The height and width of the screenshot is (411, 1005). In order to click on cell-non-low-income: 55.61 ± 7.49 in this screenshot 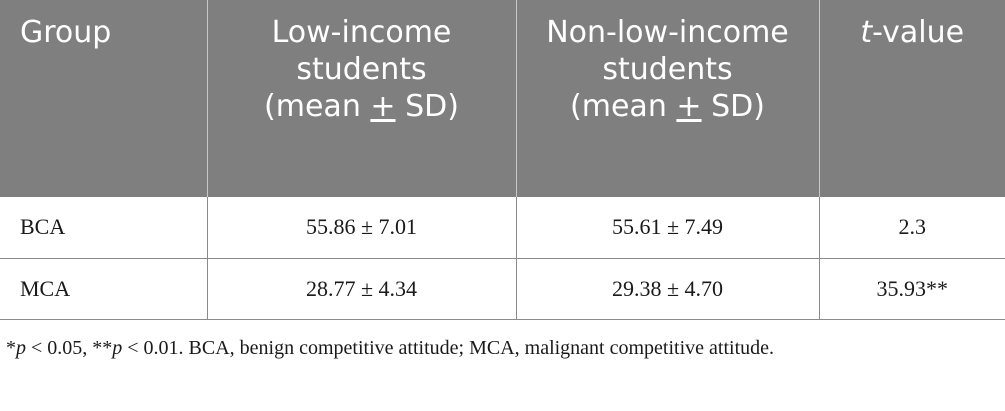, I will do `click(668, 228)`.